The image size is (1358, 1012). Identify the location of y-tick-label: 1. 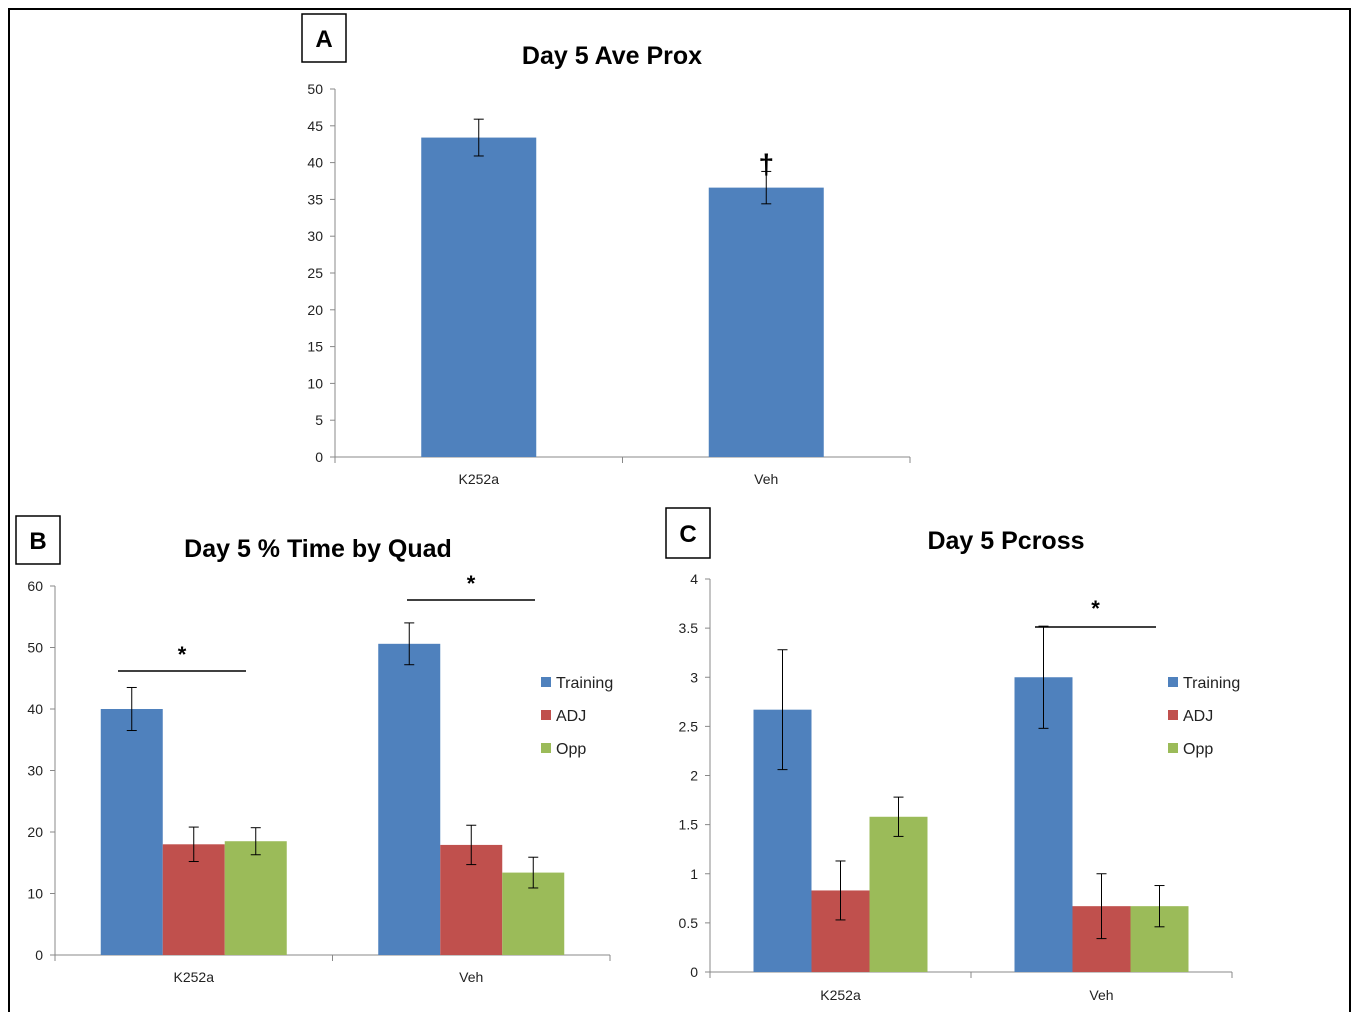
(694, 874).